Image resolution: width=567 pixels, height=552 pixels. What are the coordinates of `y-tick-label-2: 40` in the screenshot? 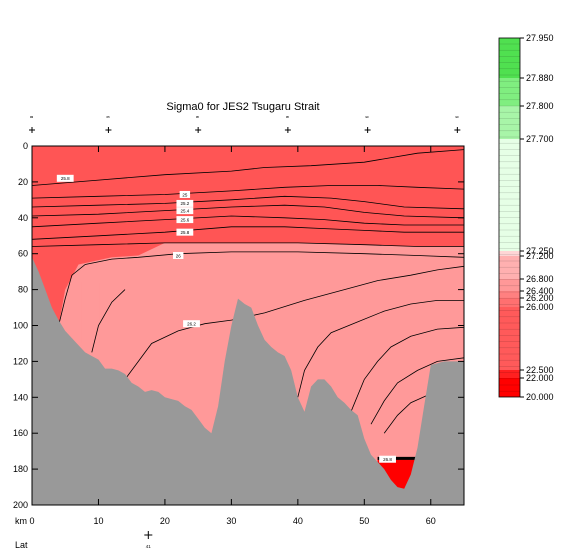 It's located at (23, 218).